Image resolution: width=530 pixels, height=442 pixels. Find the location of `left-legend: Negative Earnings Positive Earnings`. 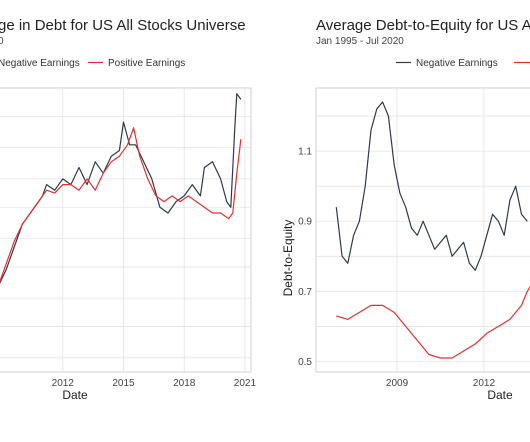

left-legend: Negative Earnings Positive Earnings is located at coordinates (92, 63).